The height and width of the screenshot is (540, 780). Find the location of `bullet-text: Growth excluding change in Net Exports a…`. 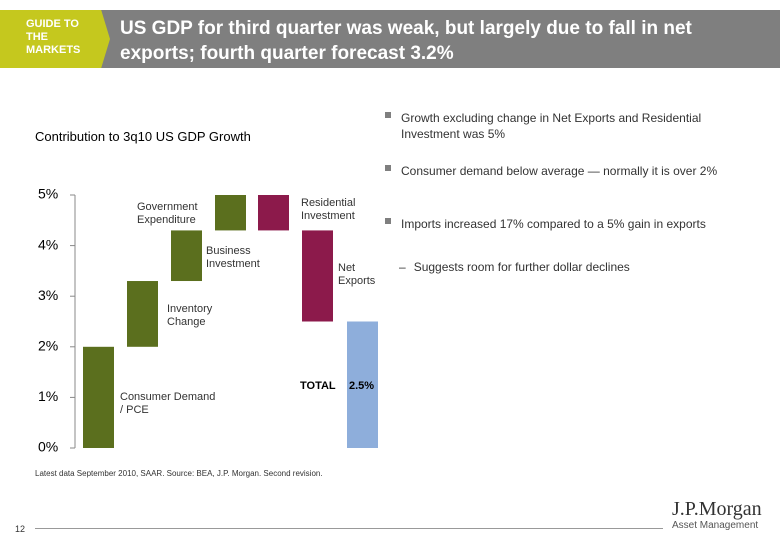

bullet-text: Growth excluding change in Net Exports a… is located at coordinates (551, 126).